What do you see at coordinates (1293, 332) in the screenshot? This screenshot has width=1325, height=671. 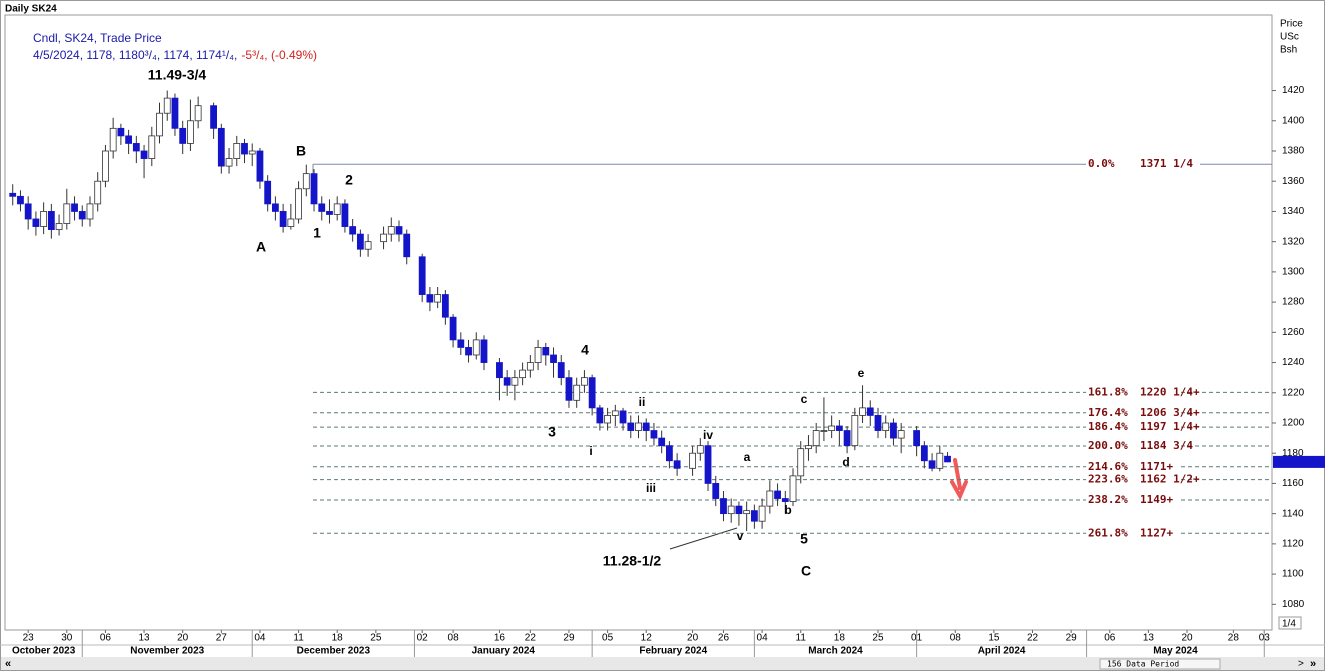 I see `y-tick-label: 1260` at bounding box center [1293, 332].